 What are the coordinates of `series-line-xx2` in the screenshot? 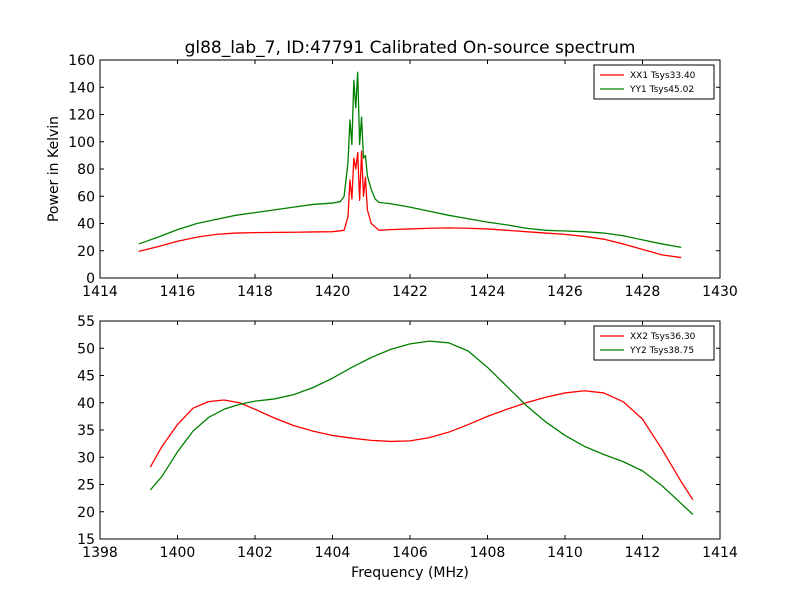 It's located at (421, 445).